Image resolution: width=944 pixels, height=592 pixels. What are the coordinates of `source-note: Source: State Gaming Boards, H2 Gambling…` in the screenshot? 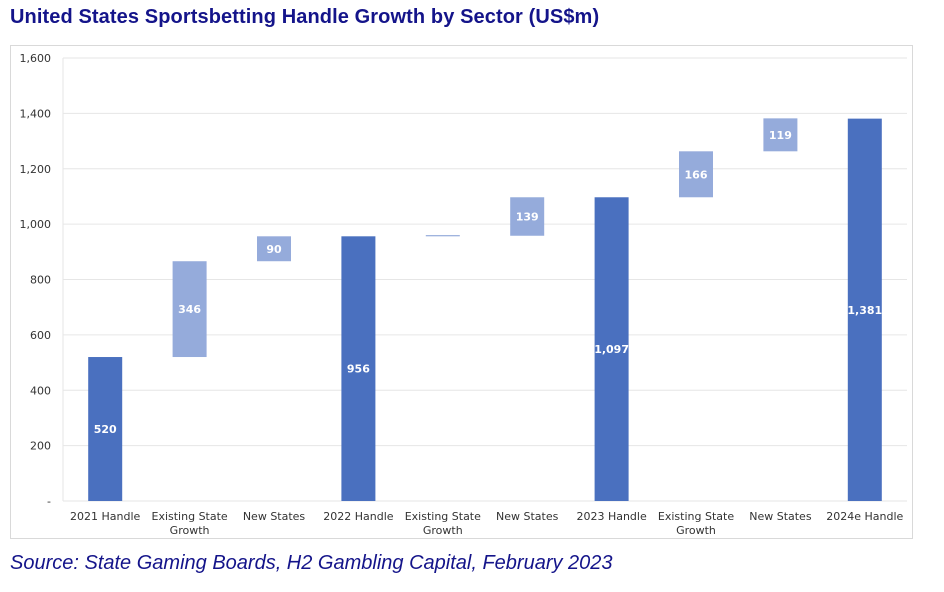 It's located at (311, 563).